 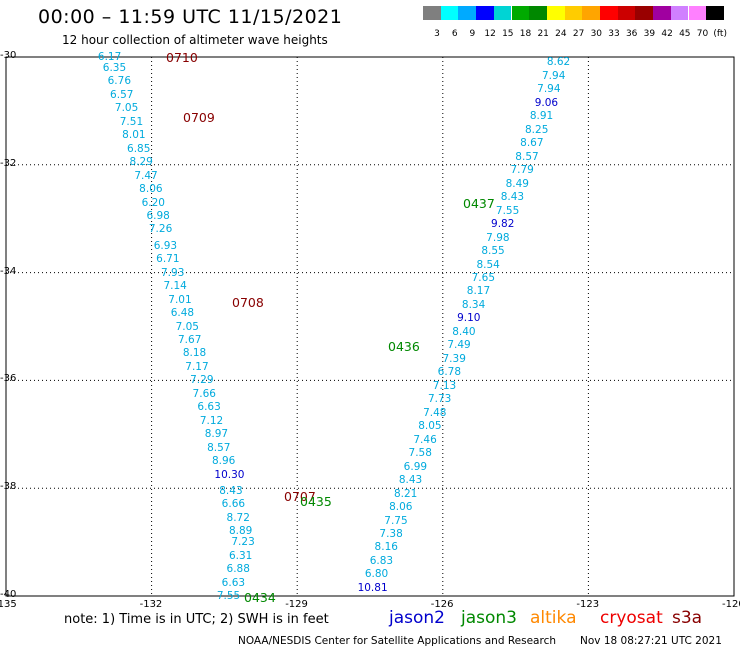 I want to click on color-scale-label: 15, so click(x=508, y=34).